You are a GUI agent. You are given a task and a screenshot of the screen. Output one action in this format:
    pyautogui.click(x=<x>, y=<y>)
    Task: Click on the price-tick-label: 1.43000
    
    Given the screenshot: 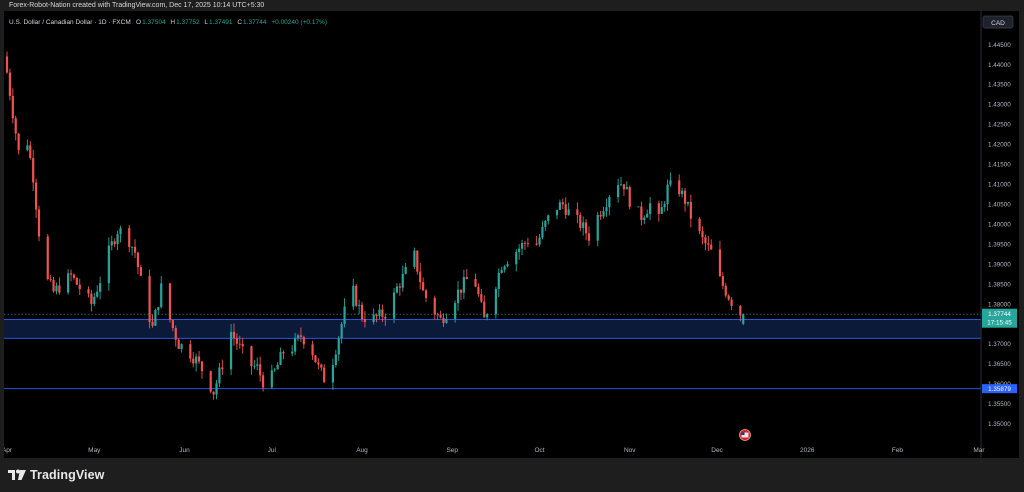 What is the action you would take?
    pyautogui.click(x=999, y=105)
    